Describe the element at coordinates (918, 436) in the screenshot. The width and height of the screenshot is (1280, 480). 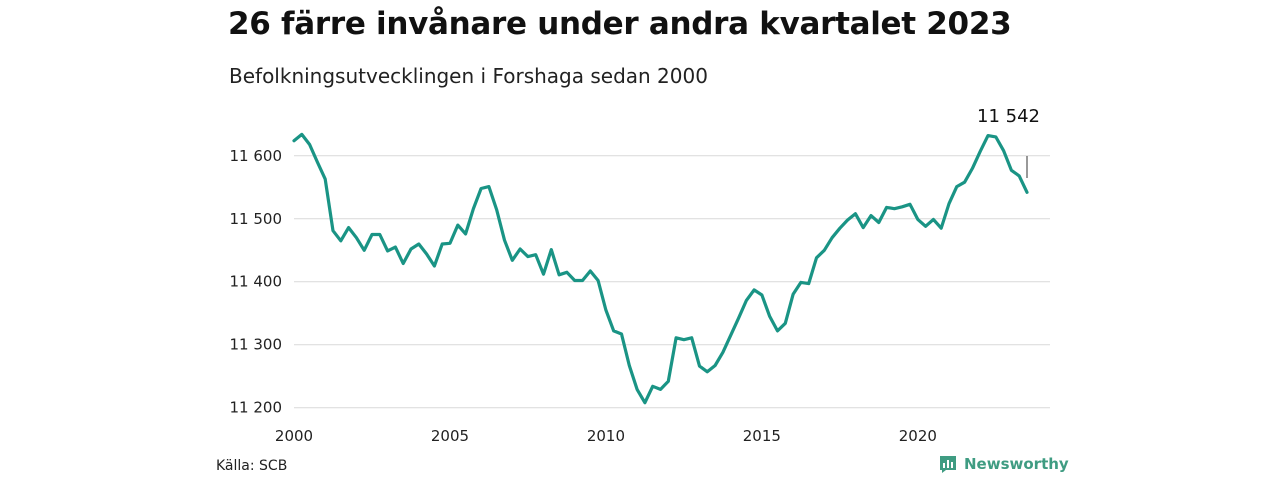
I see `x-tick-label: 2020` at that location.